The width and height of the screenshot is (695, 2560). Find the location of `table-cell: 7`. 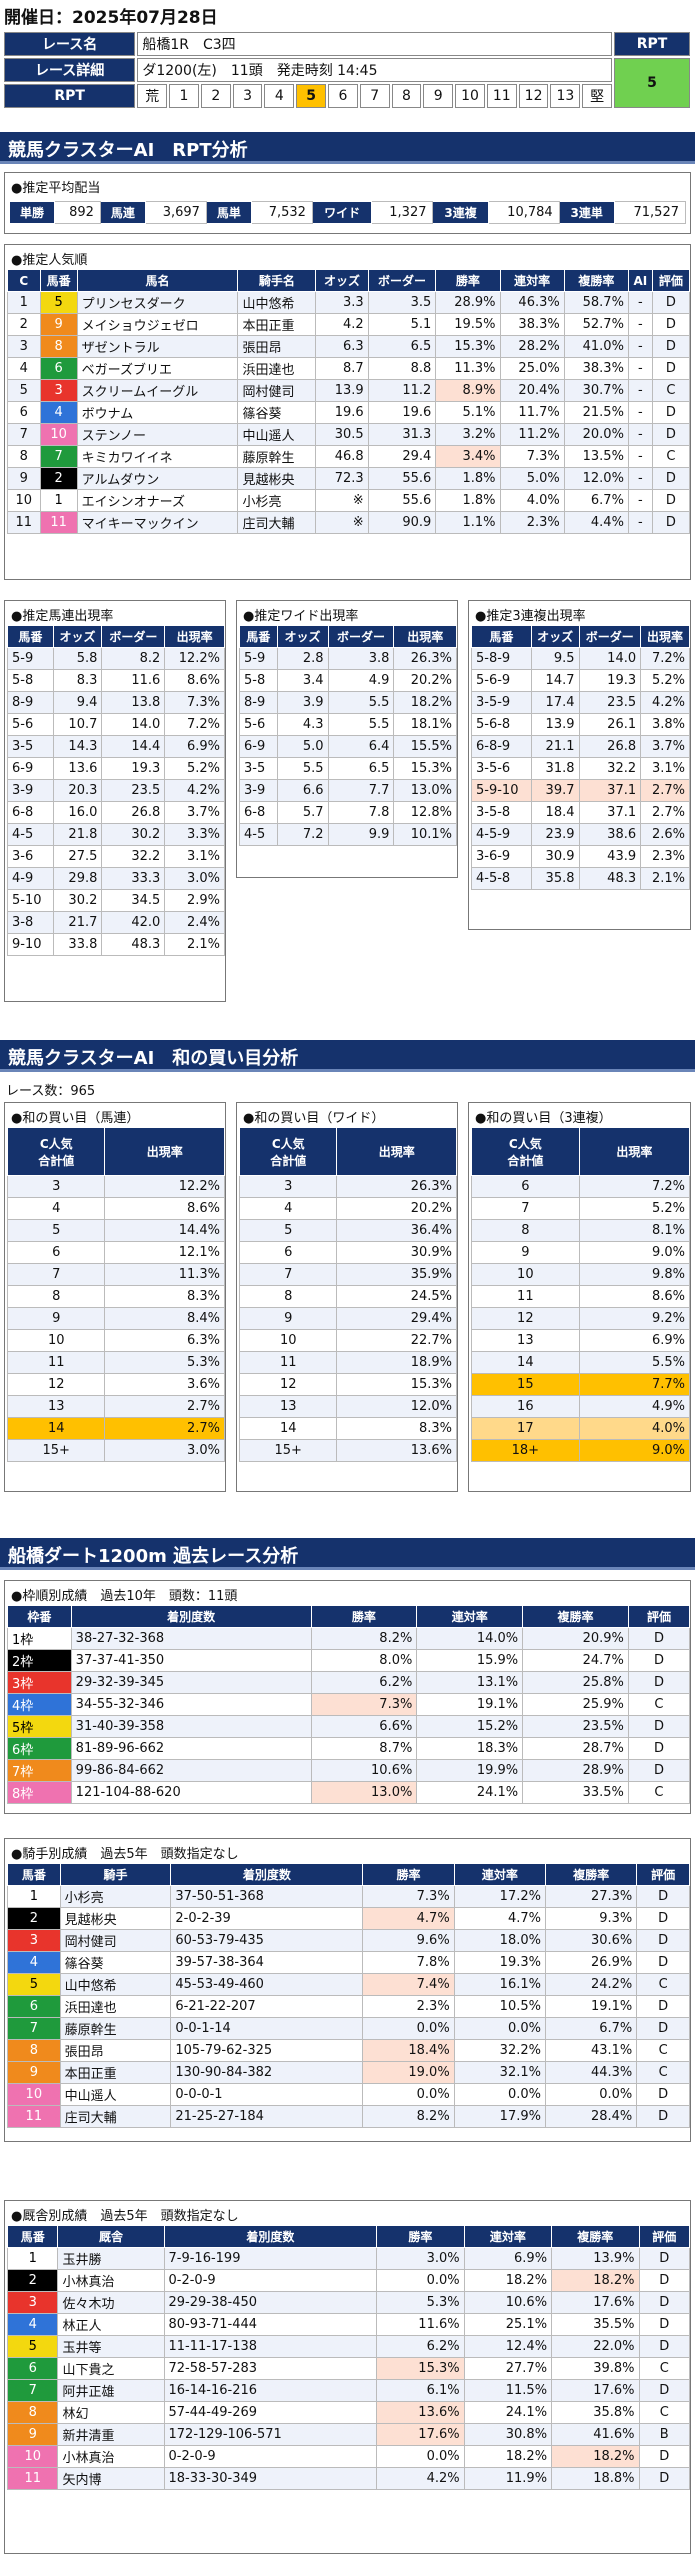

table-cell: 7 is located at coordinates (56, 1274).